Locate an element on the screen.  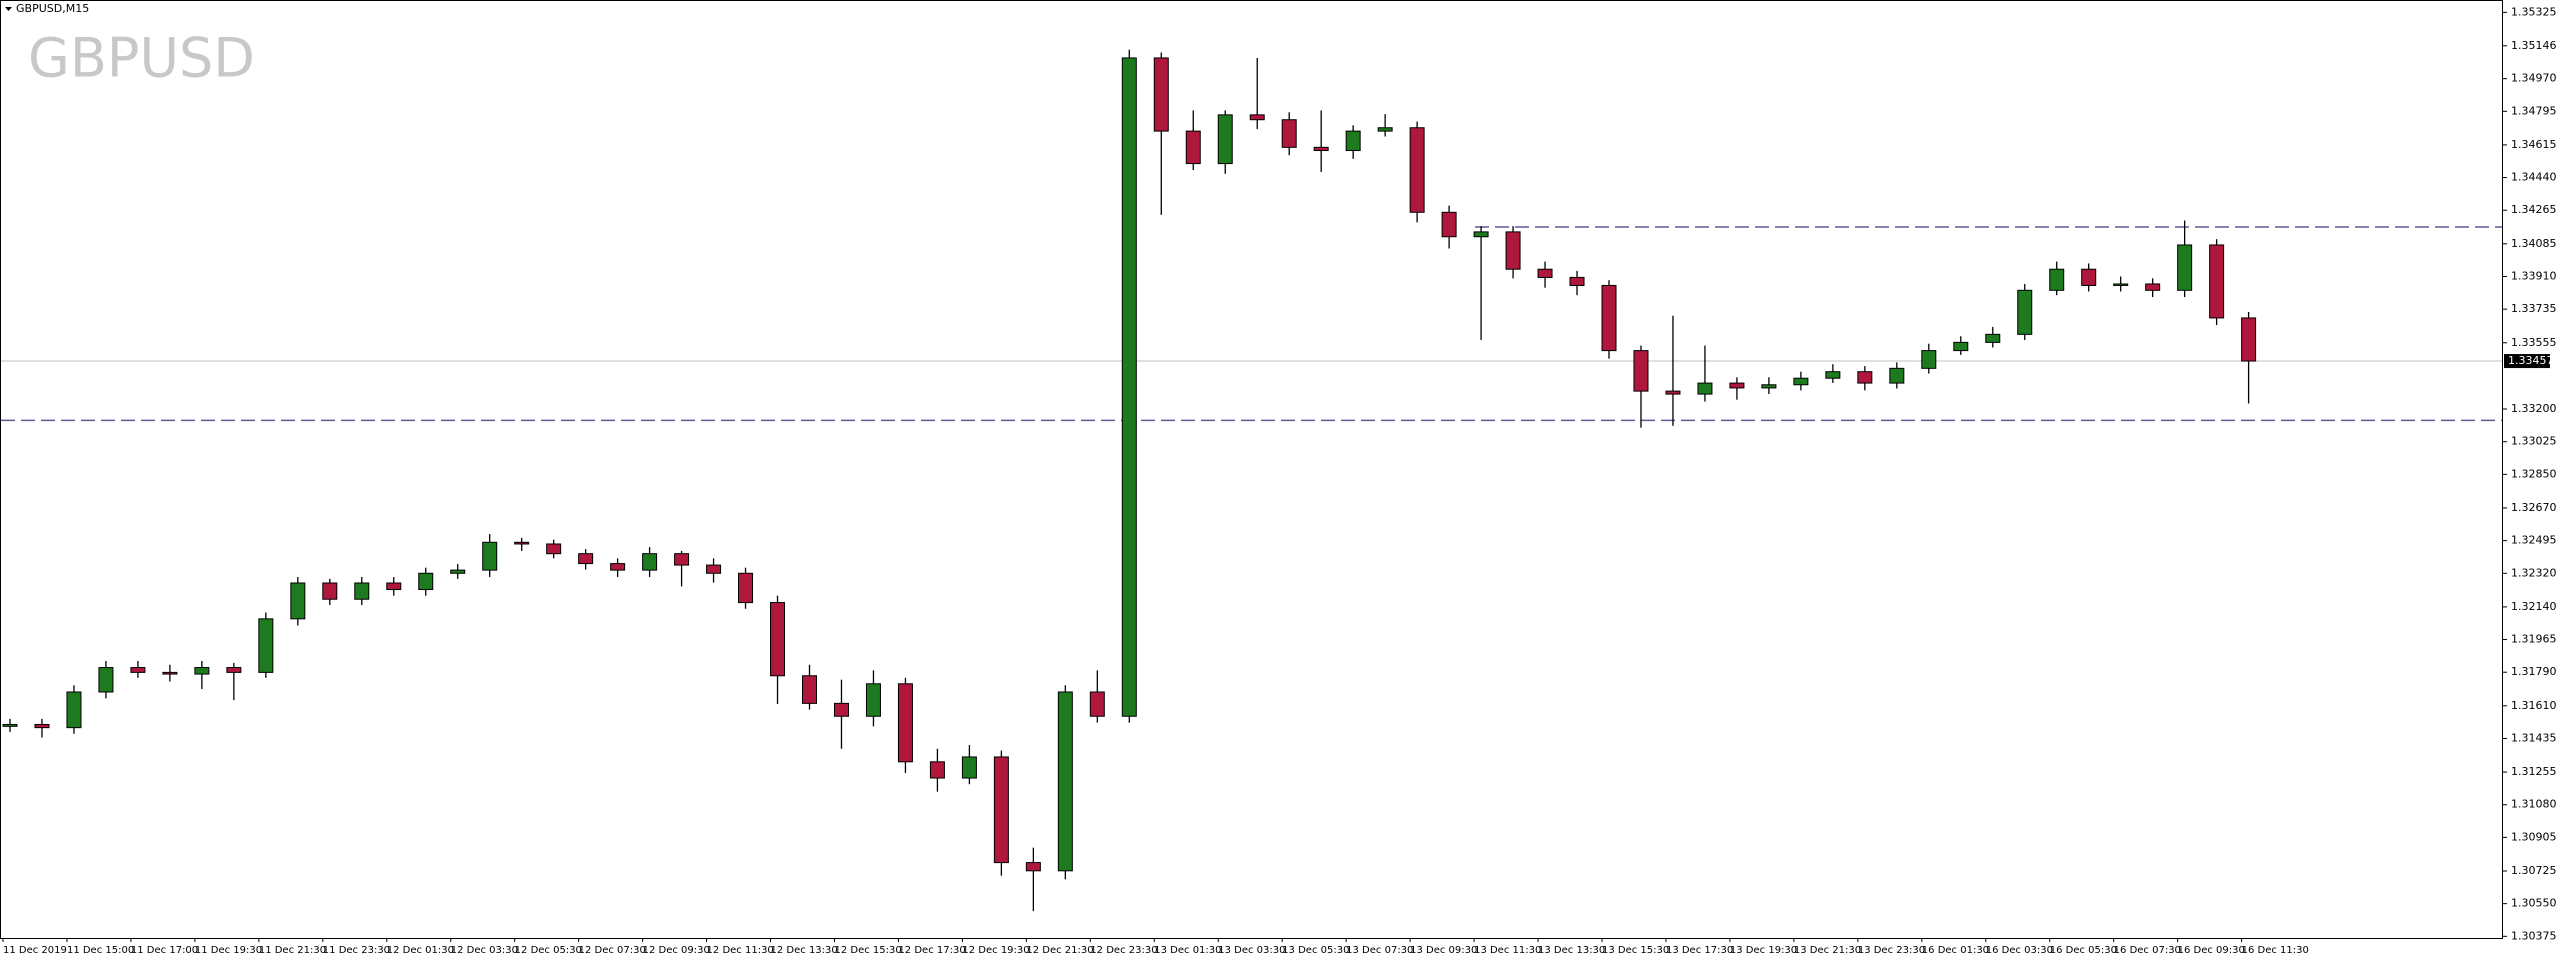
y-tick-label: 1.34085 is located at coordinates (2533, 243).